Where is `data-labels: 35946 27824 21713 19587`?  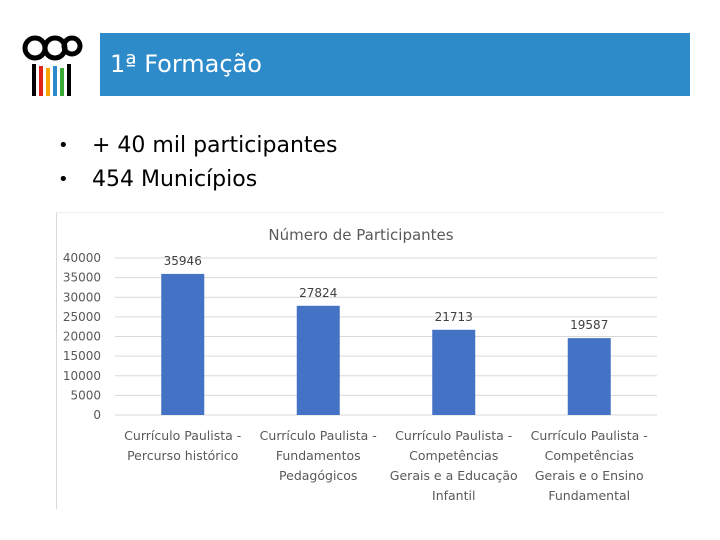
data-labels: 35946 27824 21713 19587 is located at coordinates (386, 293).